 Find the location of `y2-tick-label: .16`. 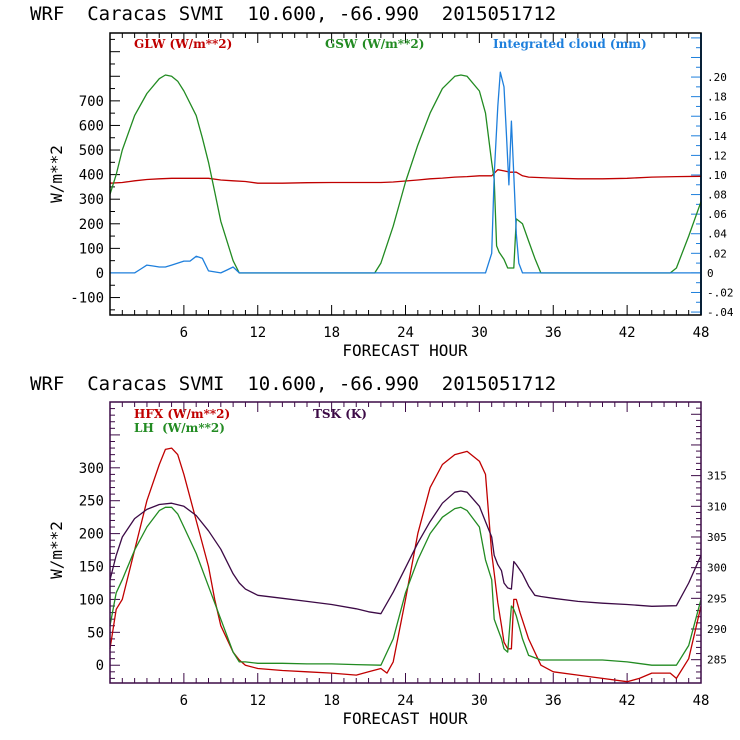

y2-tick-label: .16 is located at coordinates (717, 116).